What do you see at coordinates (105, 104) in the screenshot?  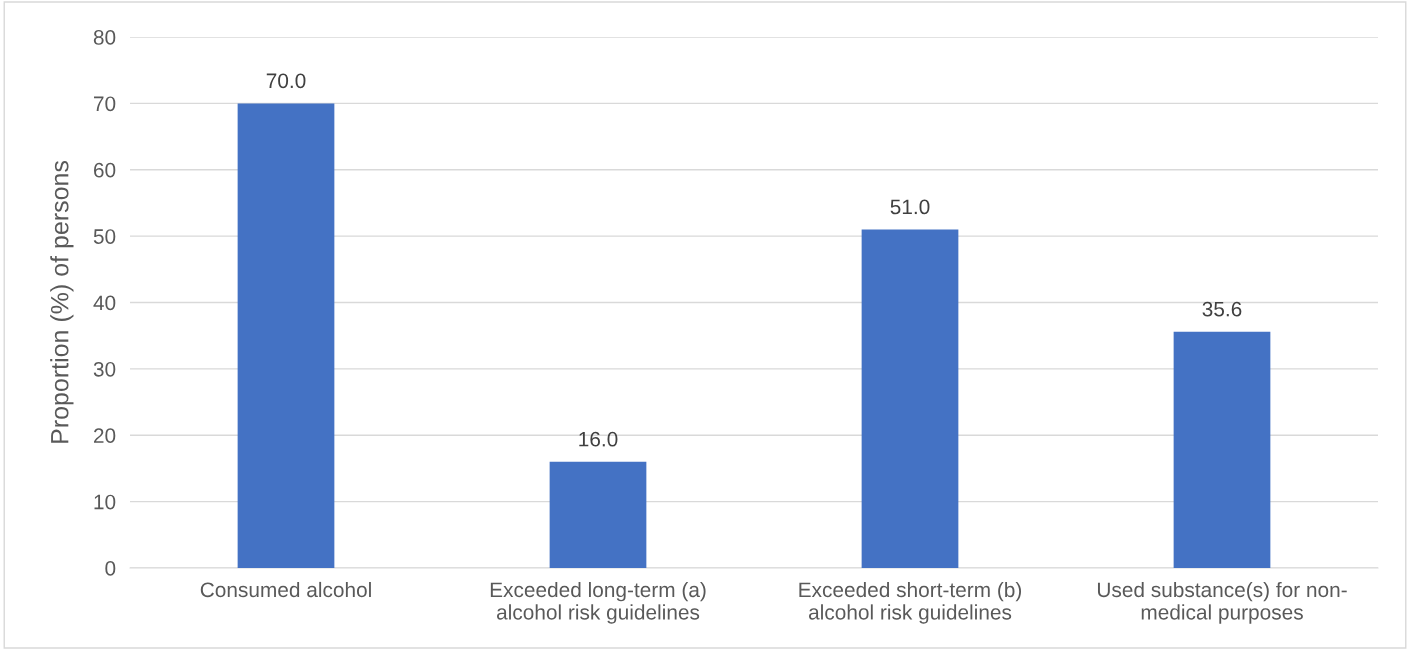 I see `y-tick-label: 70` at bounding box center [105, 104].